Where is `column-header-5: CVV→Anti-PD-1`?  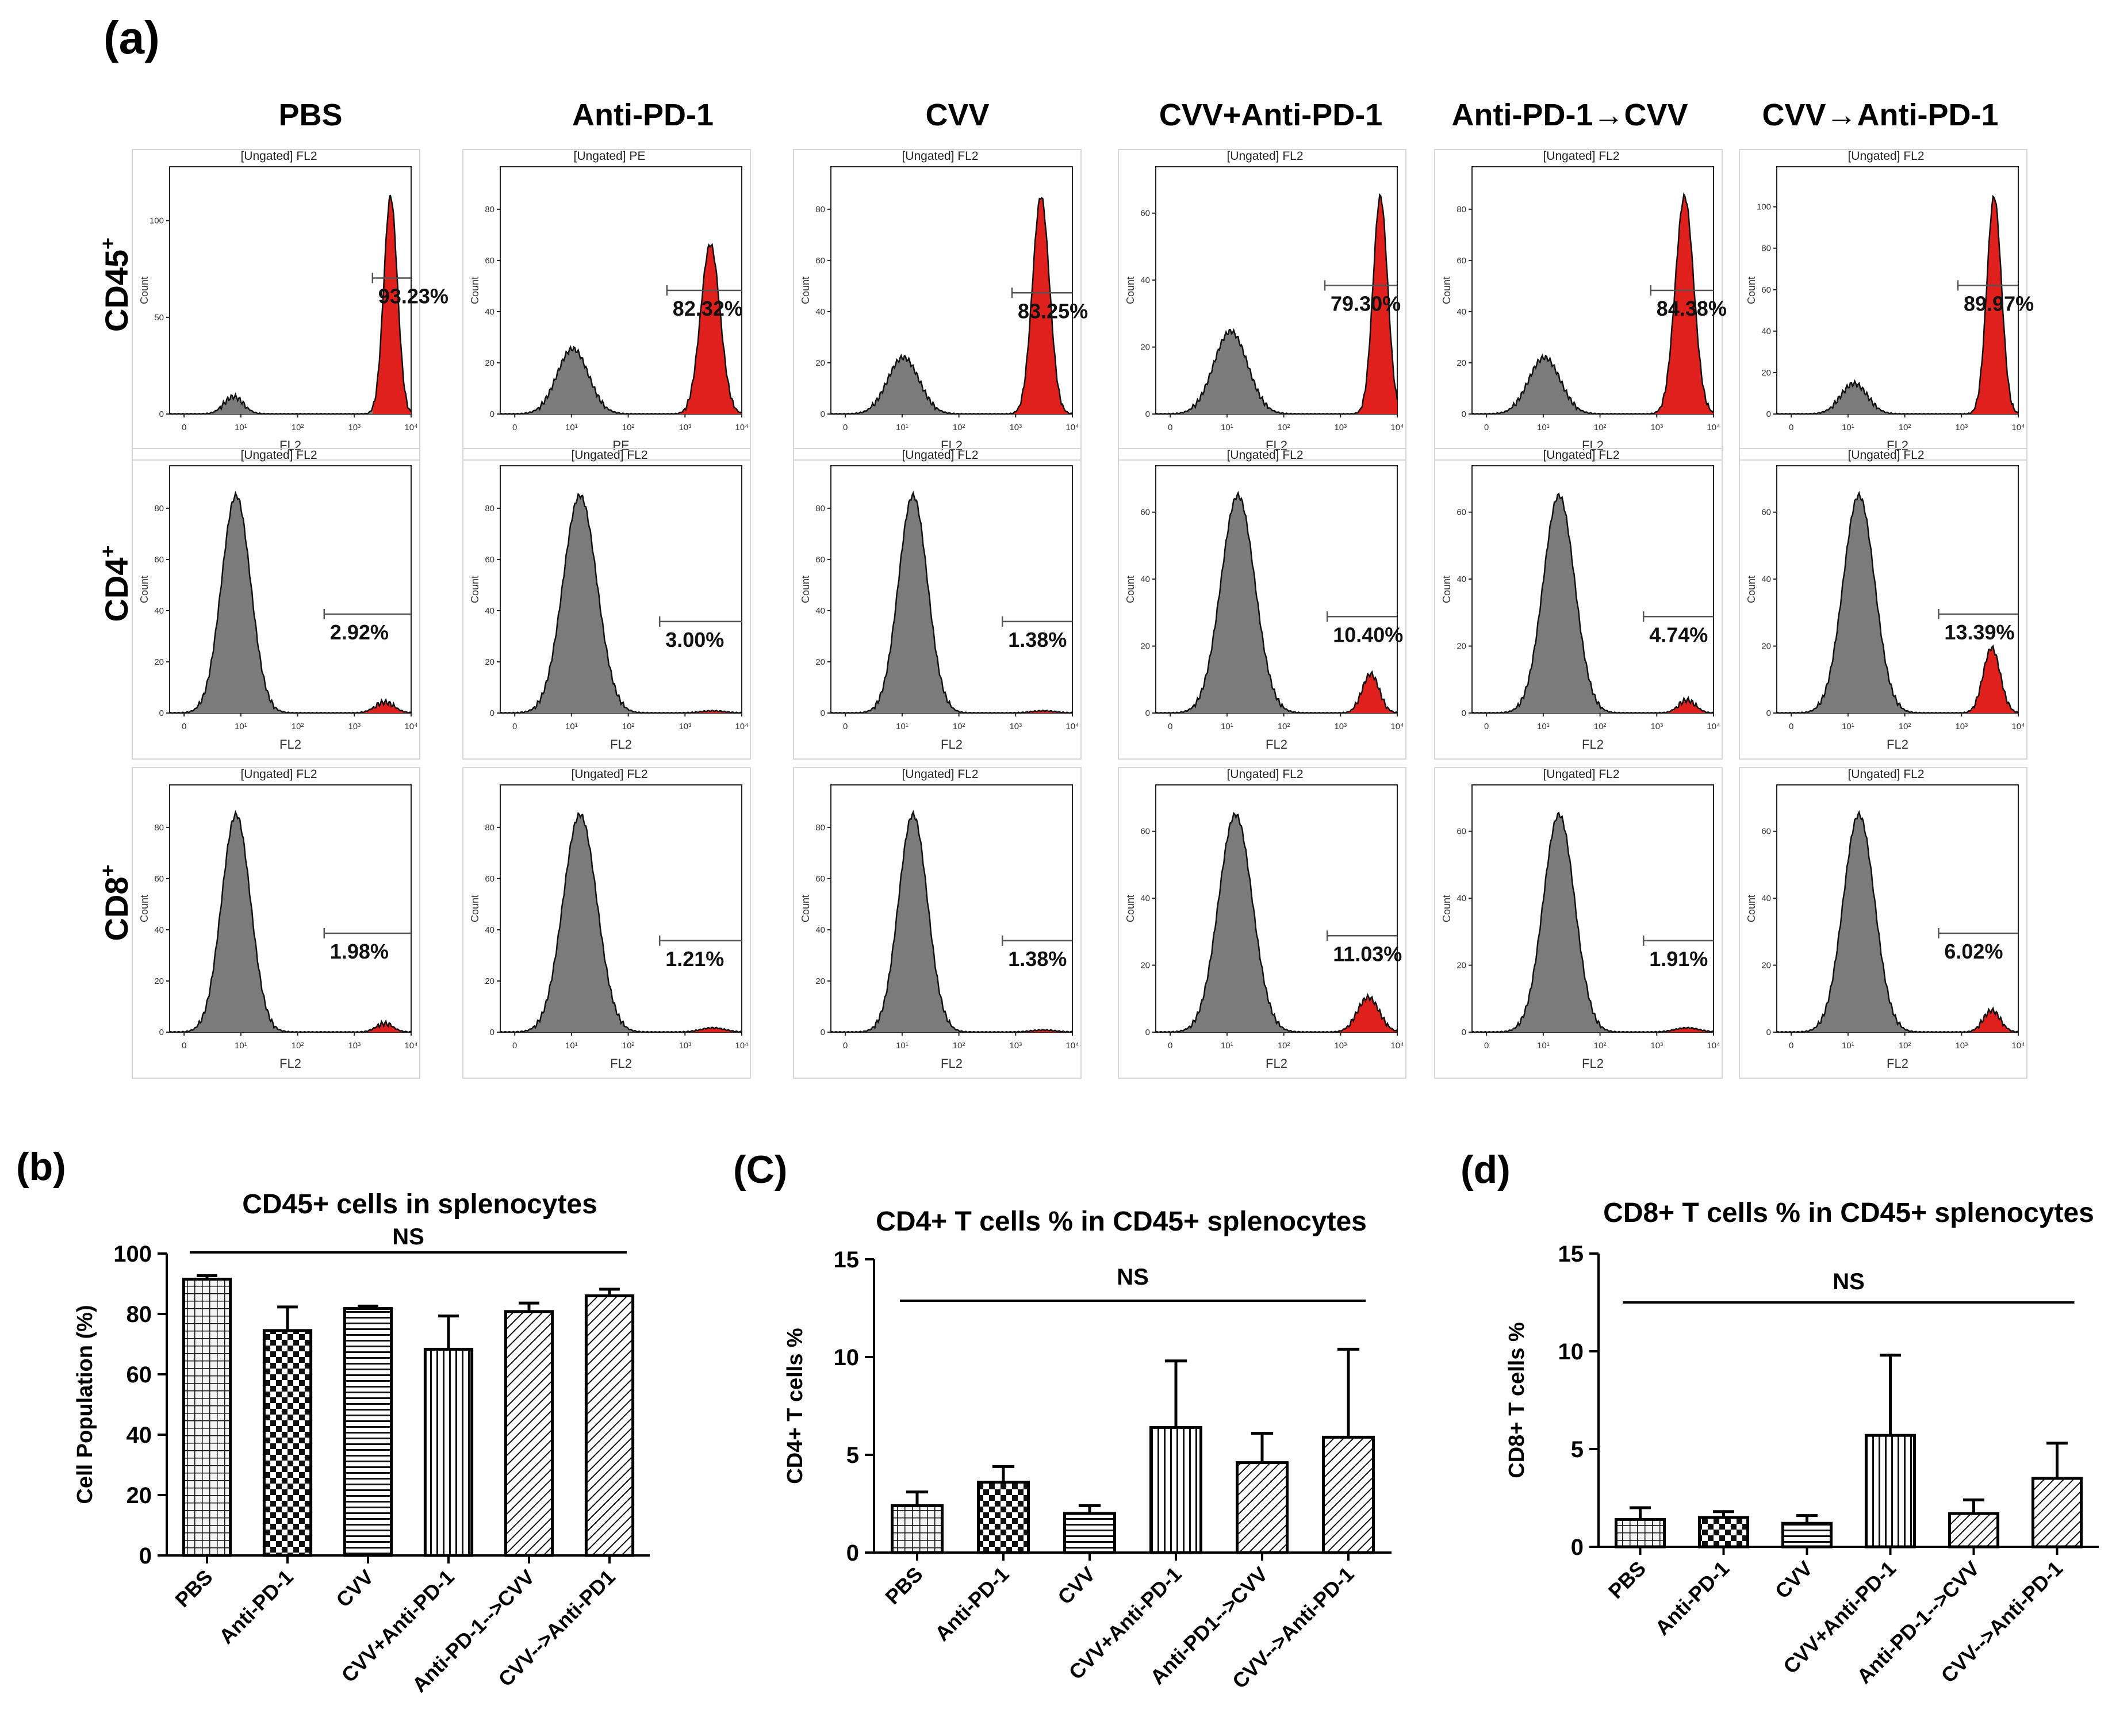 column-header-5: CVV→Anti-PD-1 is located at coordinates (1880, 115).